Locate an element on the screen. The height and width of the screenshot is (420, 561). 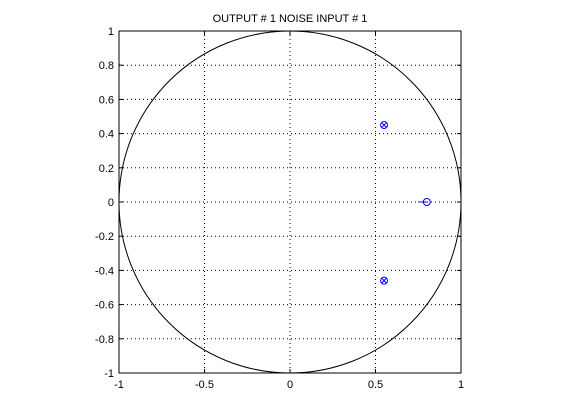
x-tick-label: 0.5 is located at coordinates (375, 385).